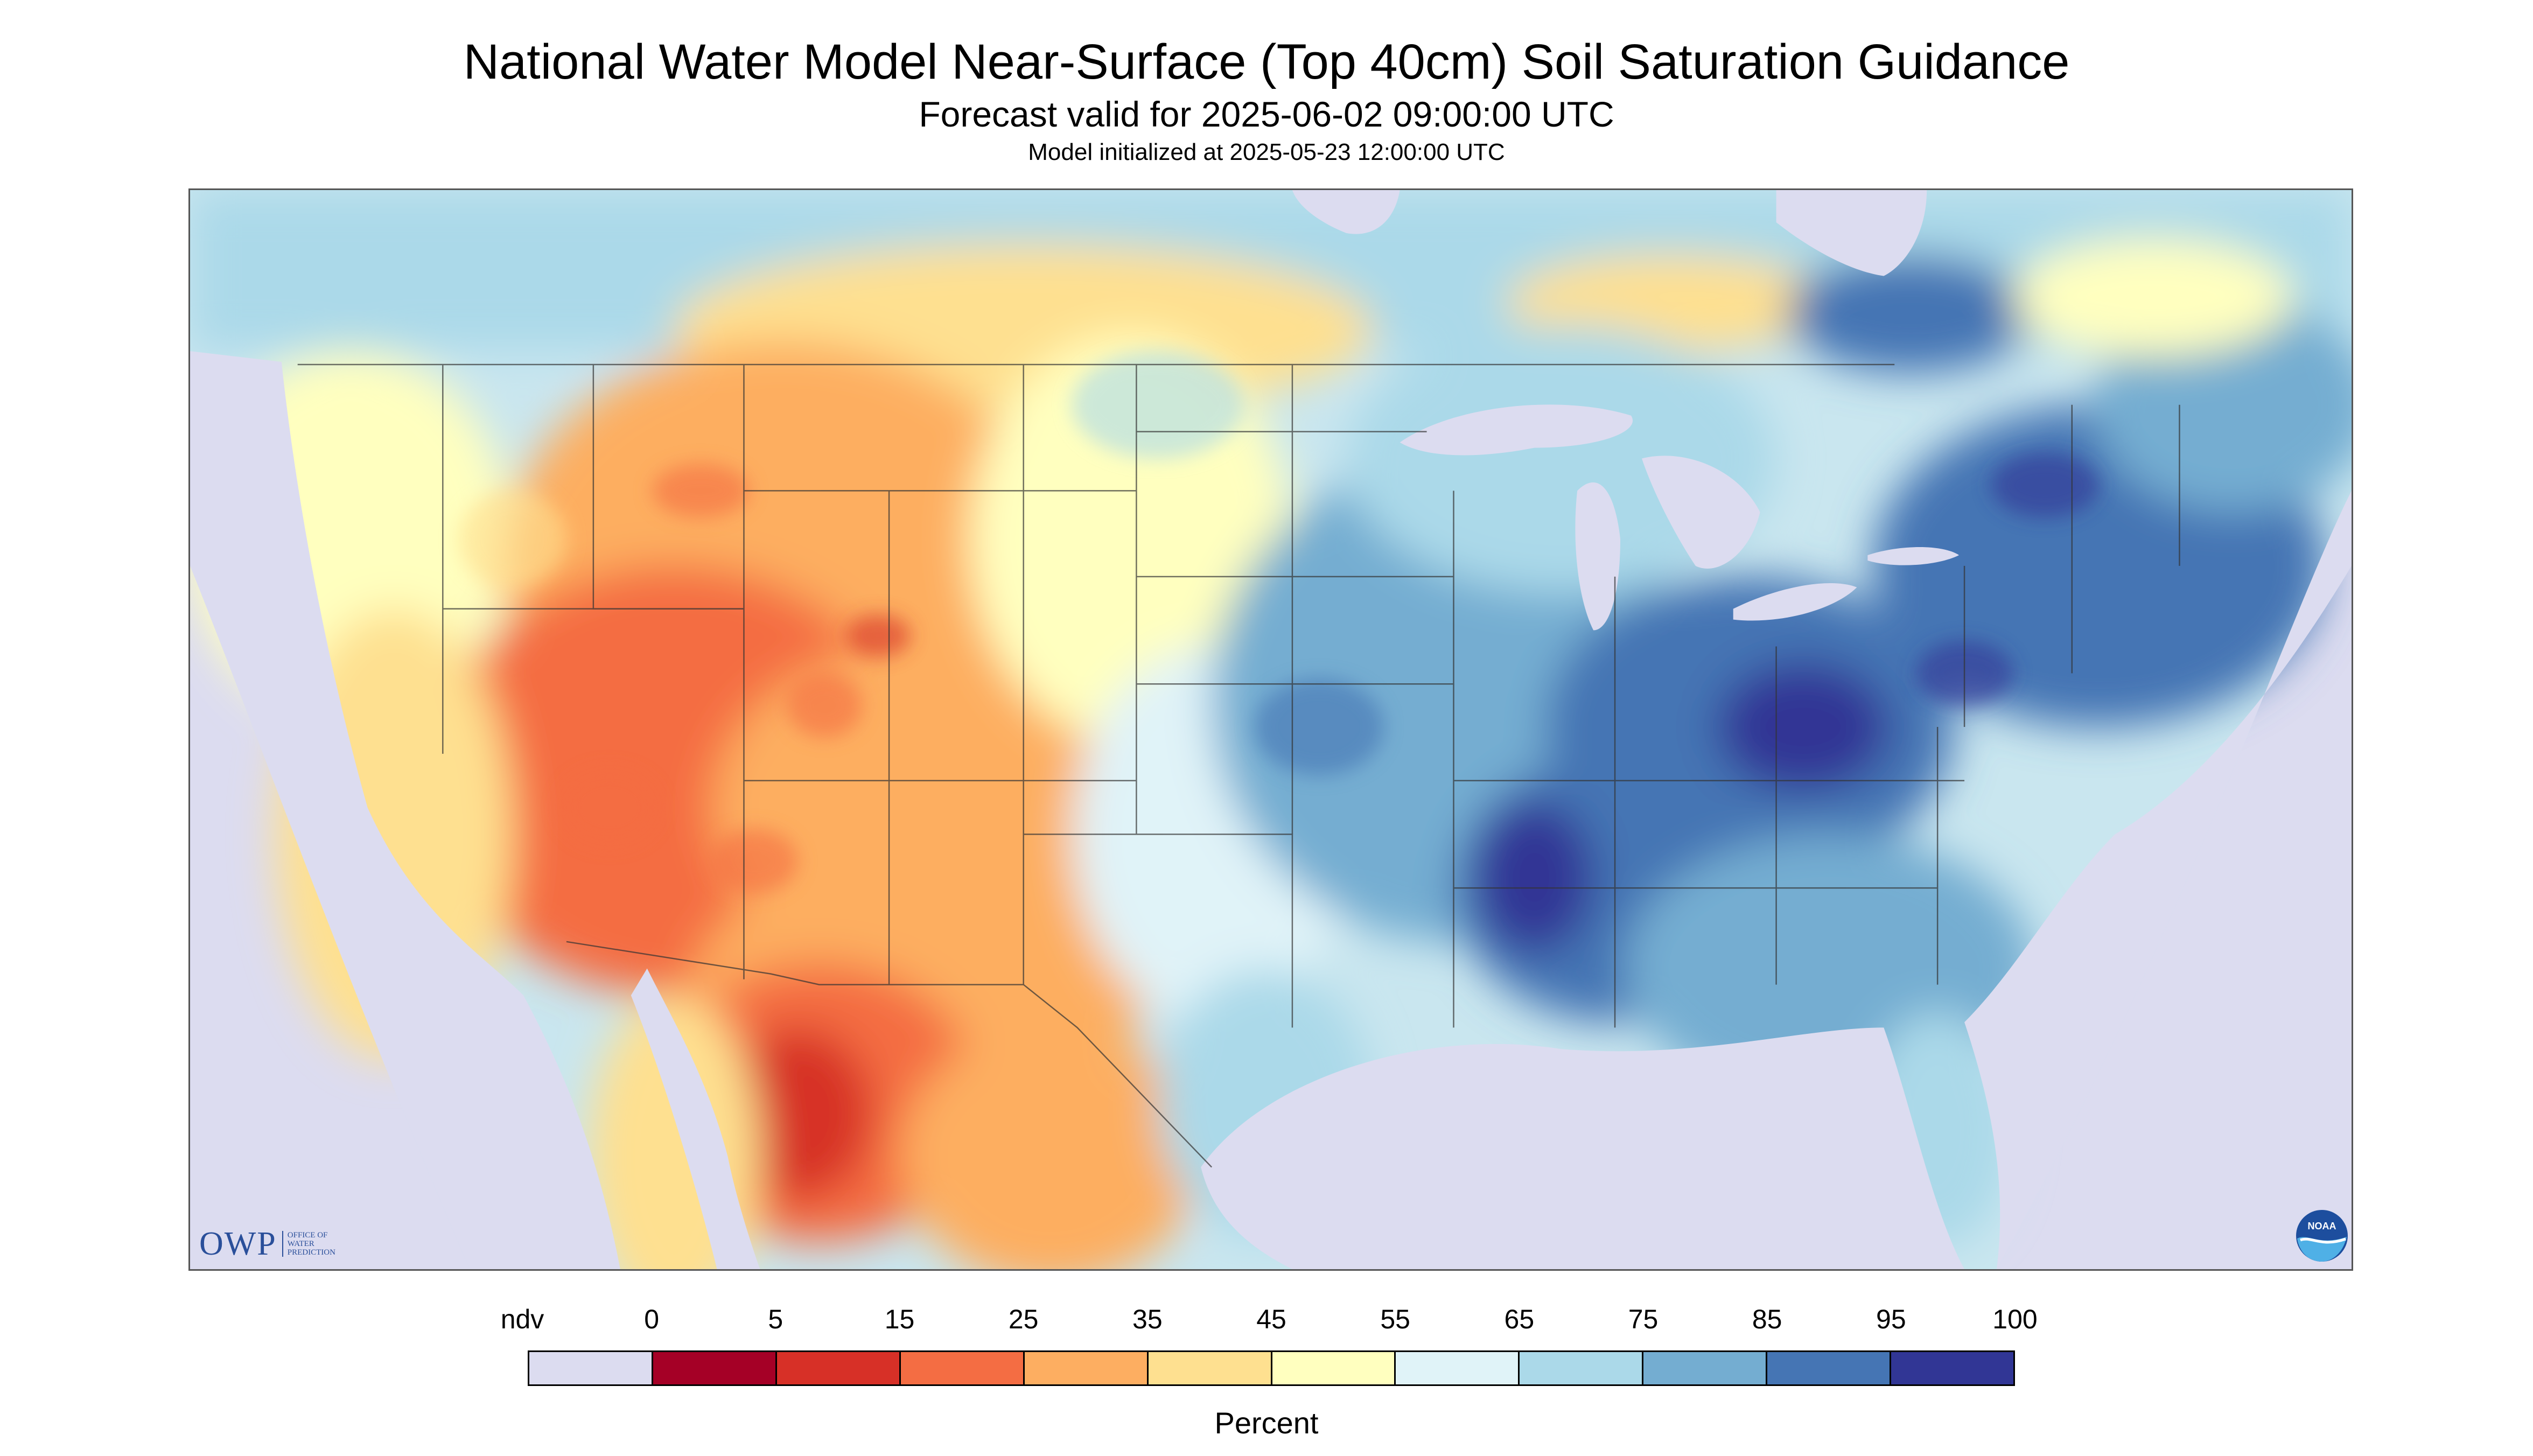 This screenshot has width=2533, height=1456. Describe the element at coordinates (1795, 602) in the screenshot. I see `lake-erie` at that location.